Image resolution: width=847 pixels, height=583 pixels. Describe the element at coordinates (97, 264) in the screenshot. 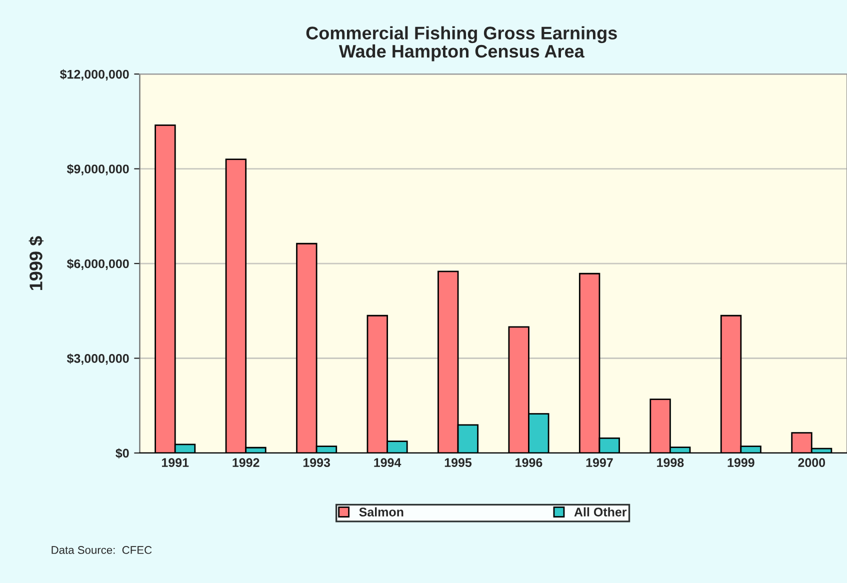

I see `y-tick-label: $6,000,000` at that location.